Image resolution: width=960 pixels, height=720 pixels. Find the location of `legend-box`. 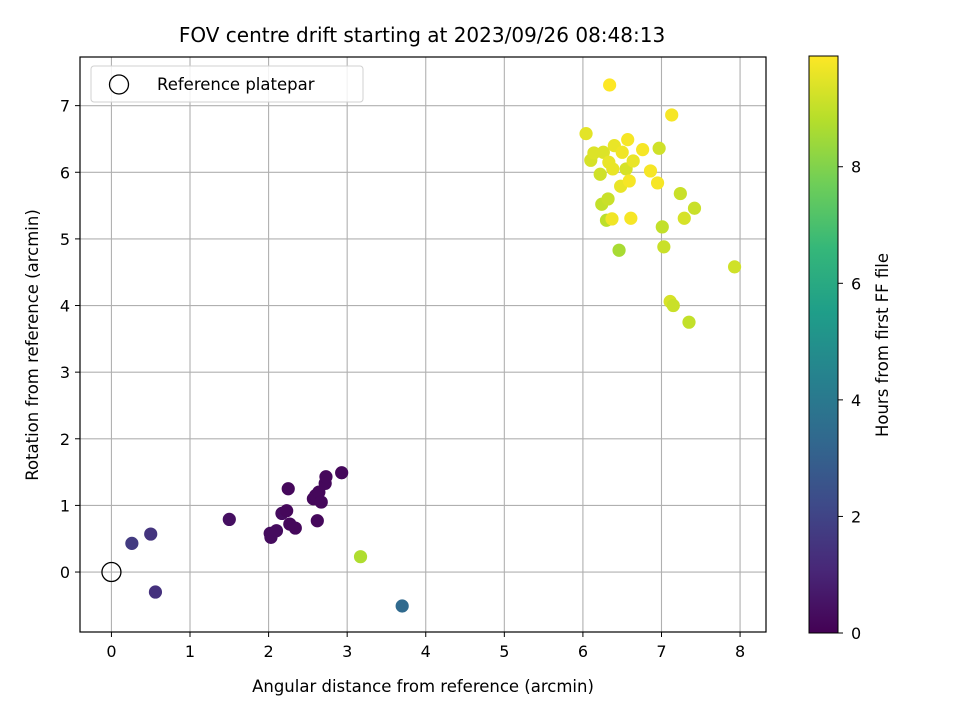

legend-box is located at coordinates (227, 84).